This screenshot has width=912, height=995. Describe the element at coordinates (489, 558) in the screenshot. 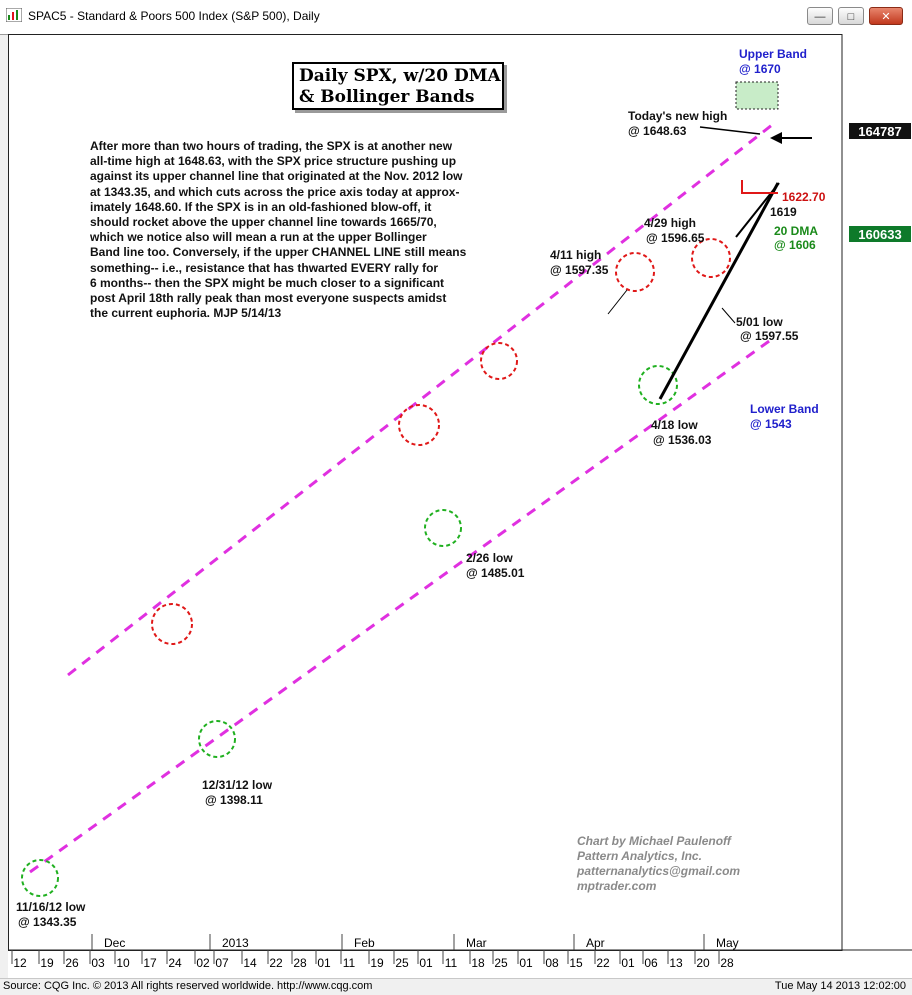

I see `feb26-low-label-1: 2/26 low` at that location.